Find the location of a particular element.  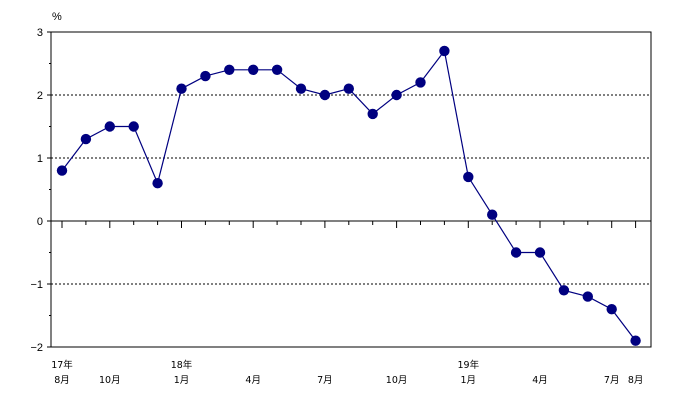

y-tick-label-3: 0 is located at coordinates (40, 222).